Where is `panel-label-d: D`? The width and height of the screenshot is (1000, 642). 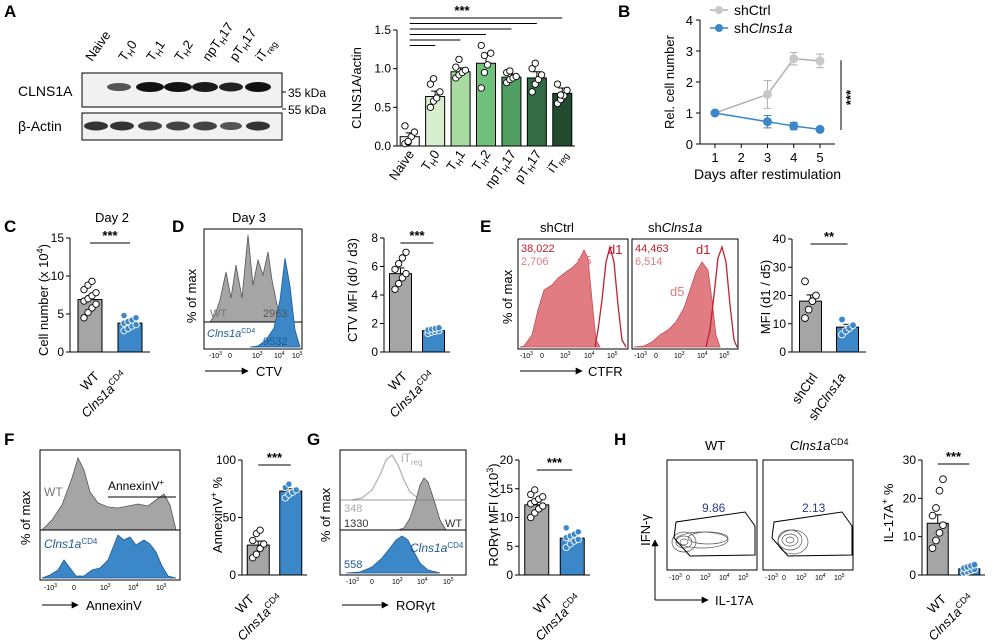
panel-label-d: D is located at coordinates (178, 226).